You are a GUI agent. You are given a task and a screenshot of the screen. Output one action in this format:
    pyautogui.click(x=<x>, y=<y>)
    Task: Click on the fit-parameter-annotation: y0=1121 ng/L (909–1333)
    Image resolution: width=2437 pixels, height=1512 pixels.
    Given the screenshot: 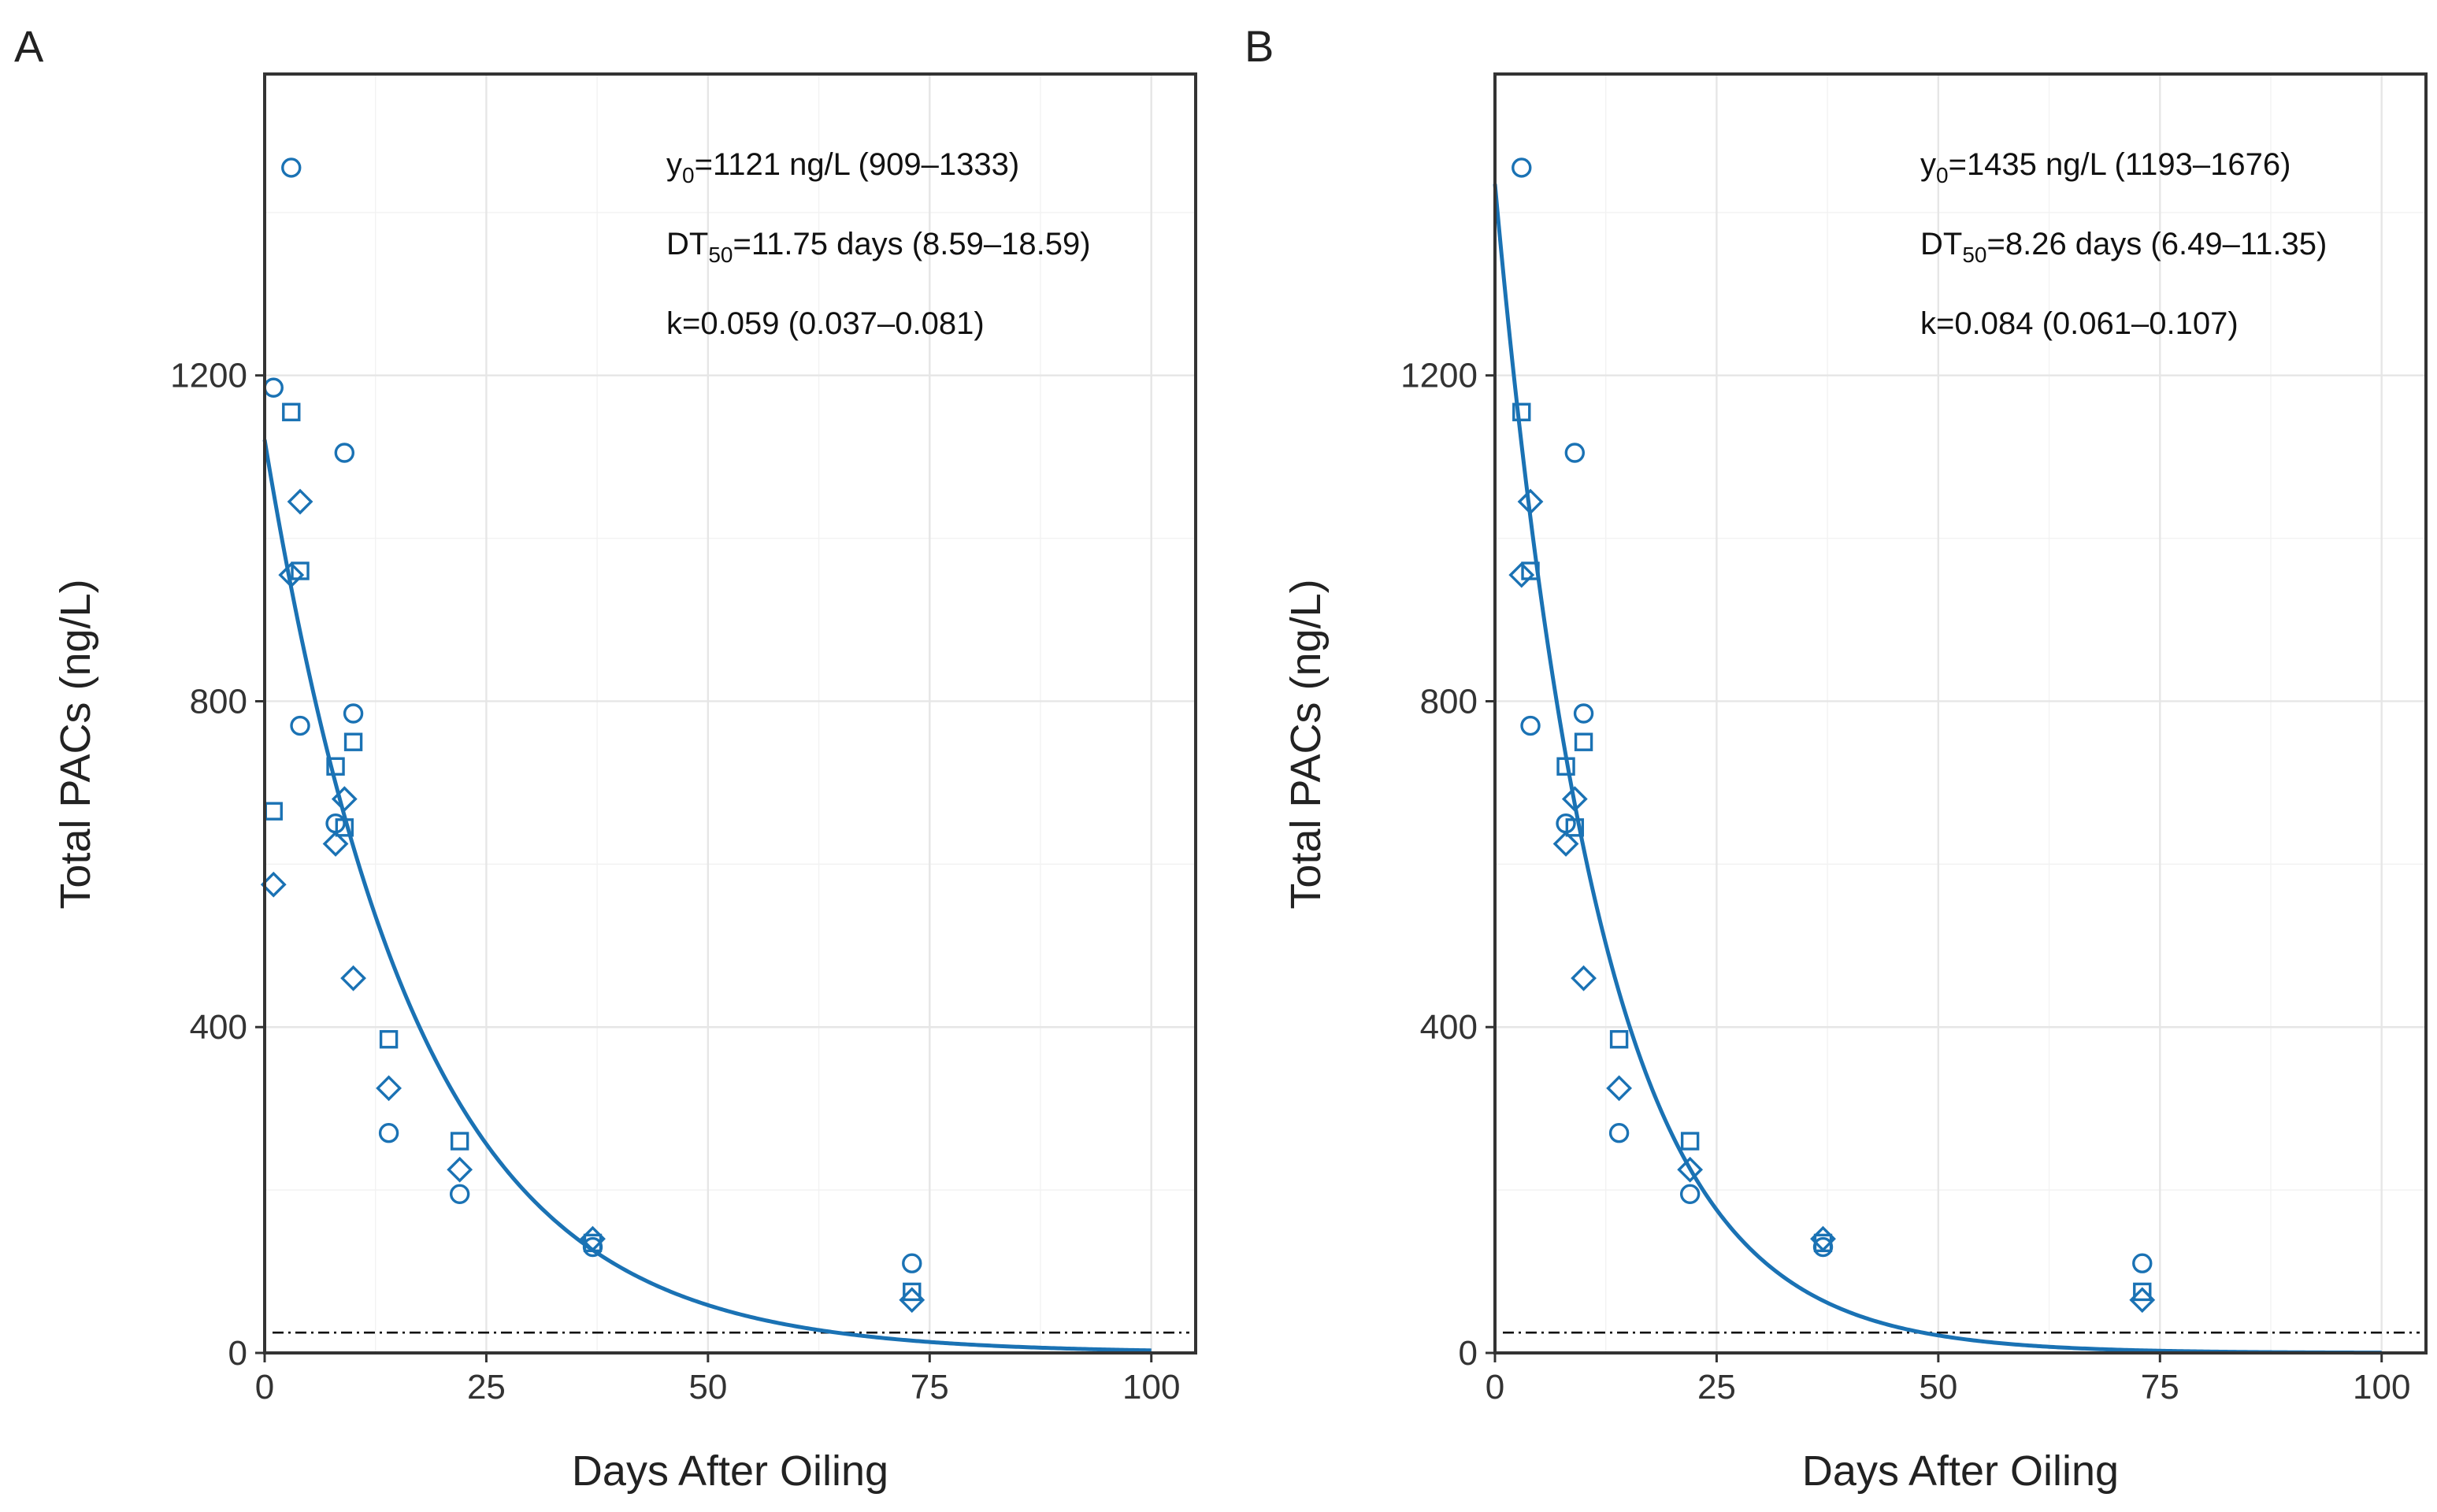 What is the action you would take?
    pyautogui.click(x=842, y=167)
    